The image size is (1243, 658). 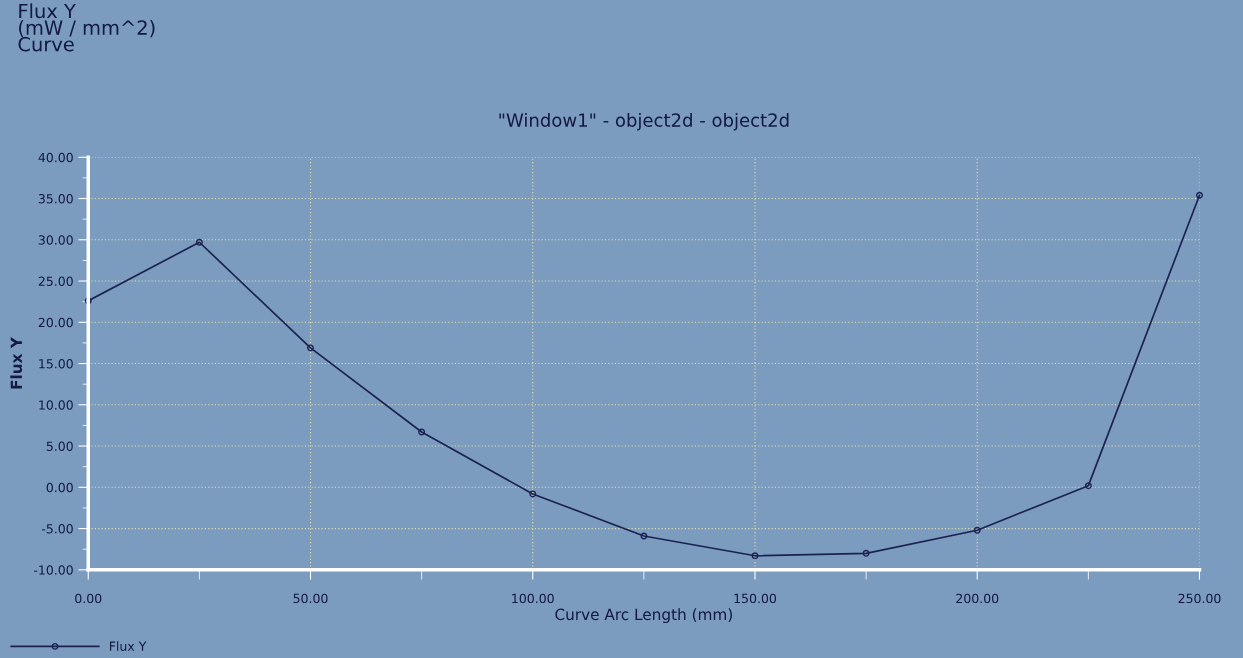 What do you see at coordinates (16, 363) in the screenshot?
I see `y-axis-title: Flux Y` at bounding box center [16, 363].